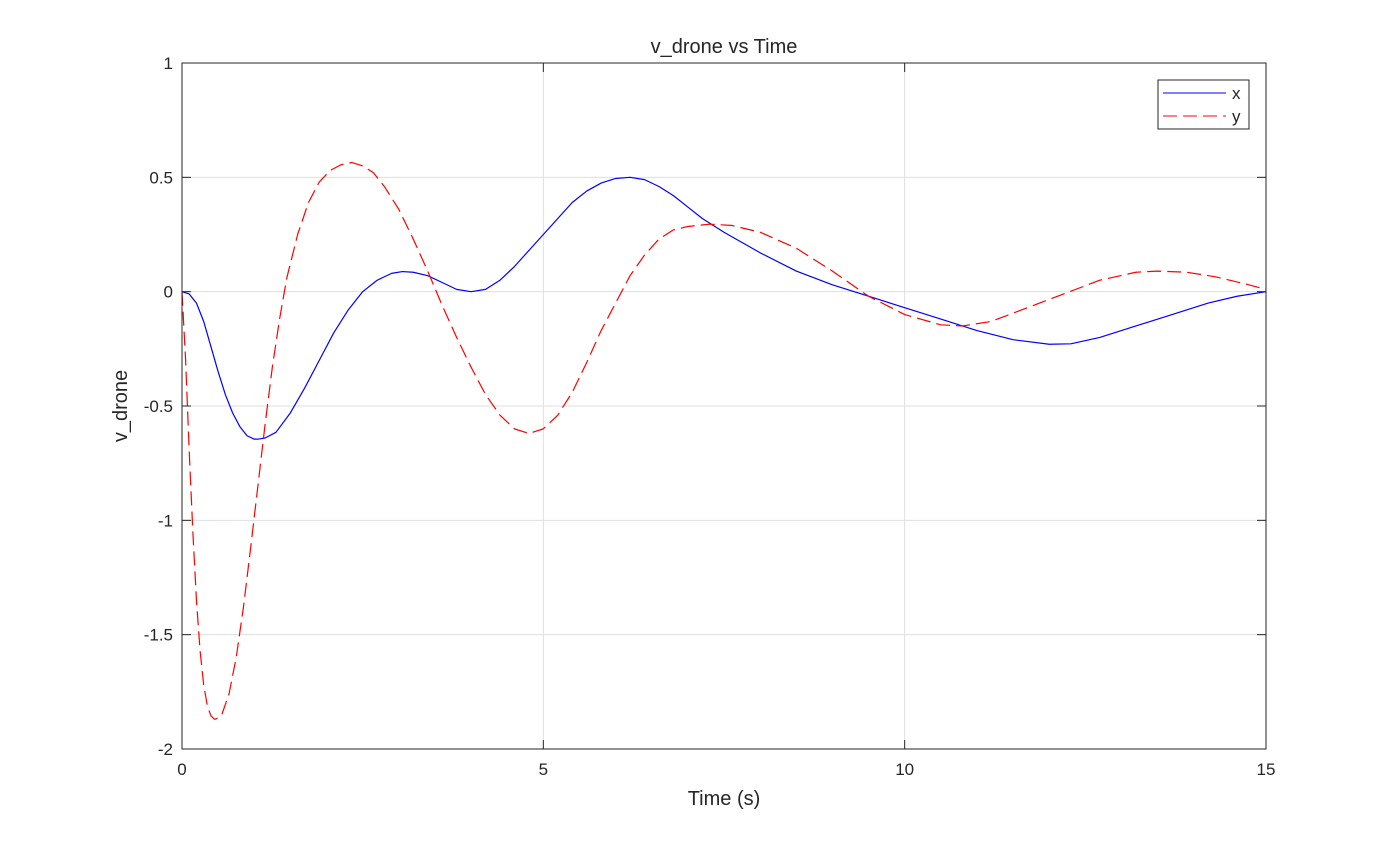 This screenshot has width=1399, height=848. What do you see at coordinates (724, 799) in the screenshot?
I see `x-axis-label: Time (s)` at bounding box center [724, 799].